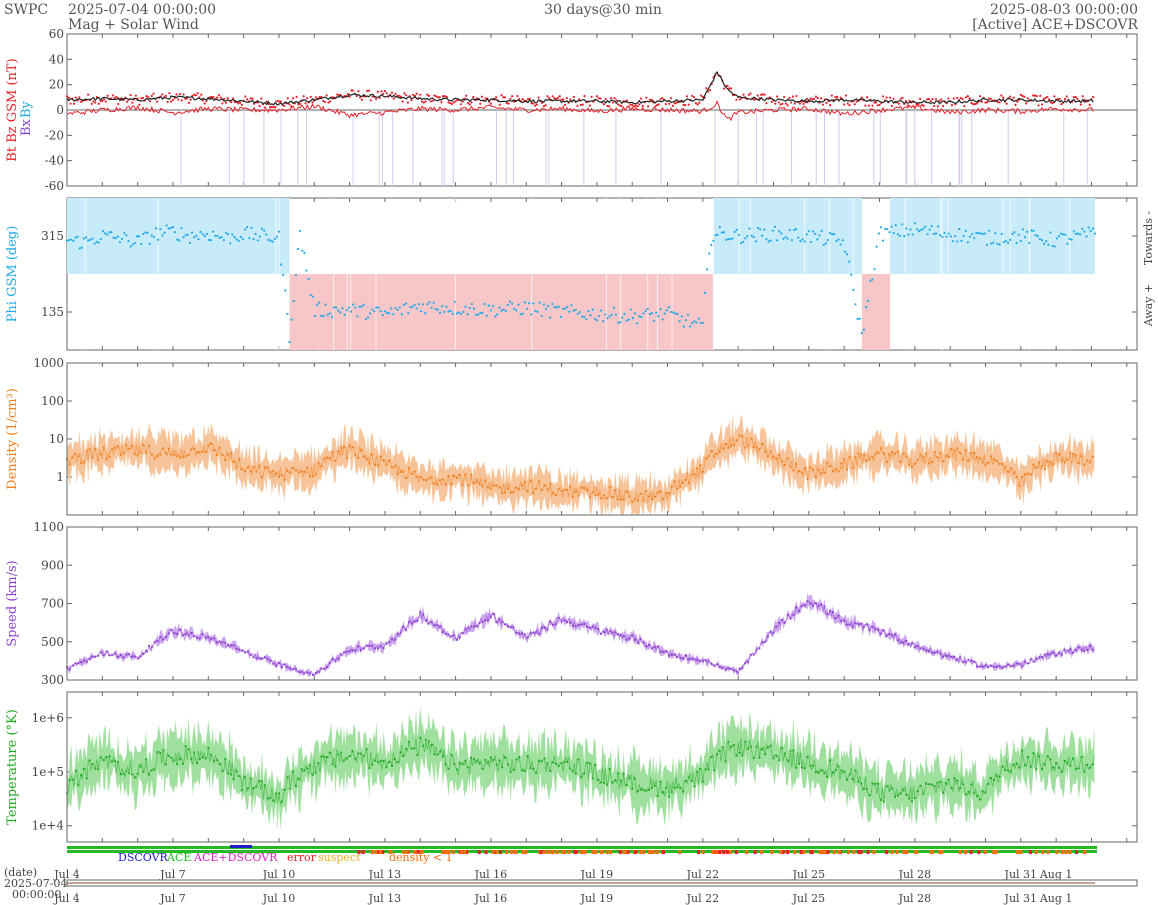  I want to click on y-tick-label: 10, so click(56, 439).